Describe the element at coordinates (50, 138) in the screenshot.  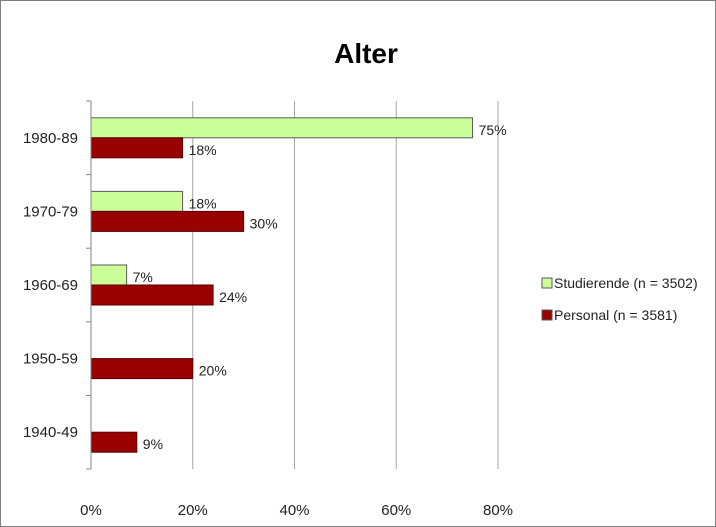
I see `y-tick-label: 1980-89` at that location.